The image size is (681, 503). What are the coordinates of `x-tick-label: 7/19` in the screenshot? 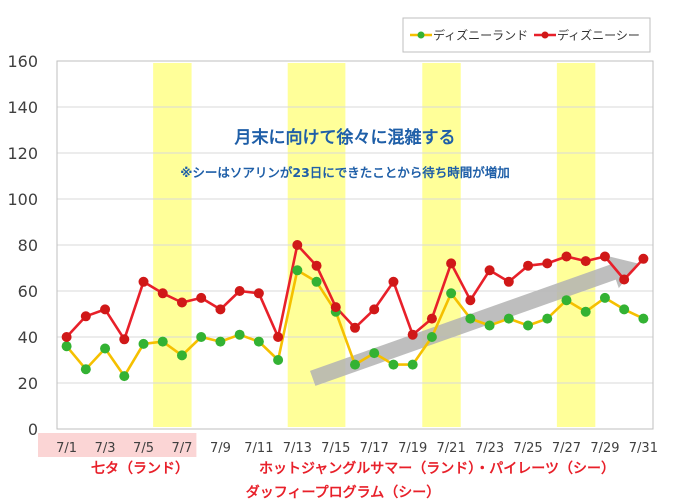 It's located at (412, 448).